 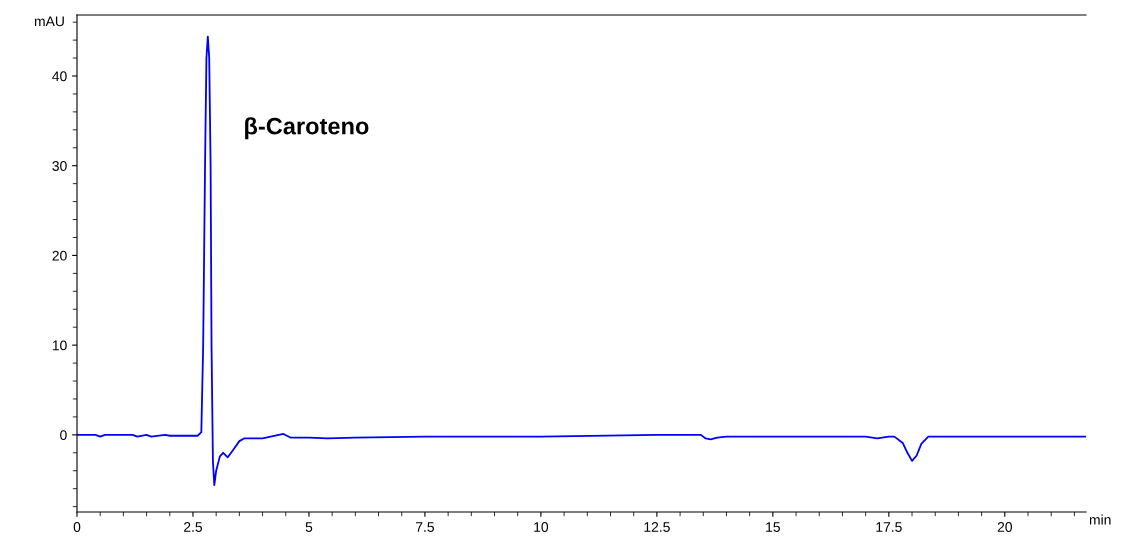 What do you see at coordinates (309, 527) in the screenshot?
I see `x-tick-label: 5` at bounding box center [309, 527].